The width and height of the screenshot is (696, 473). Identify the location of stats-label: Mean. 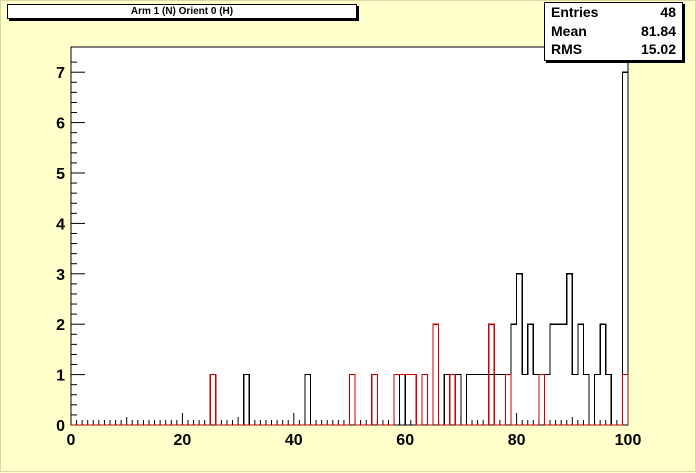
(569, 31).